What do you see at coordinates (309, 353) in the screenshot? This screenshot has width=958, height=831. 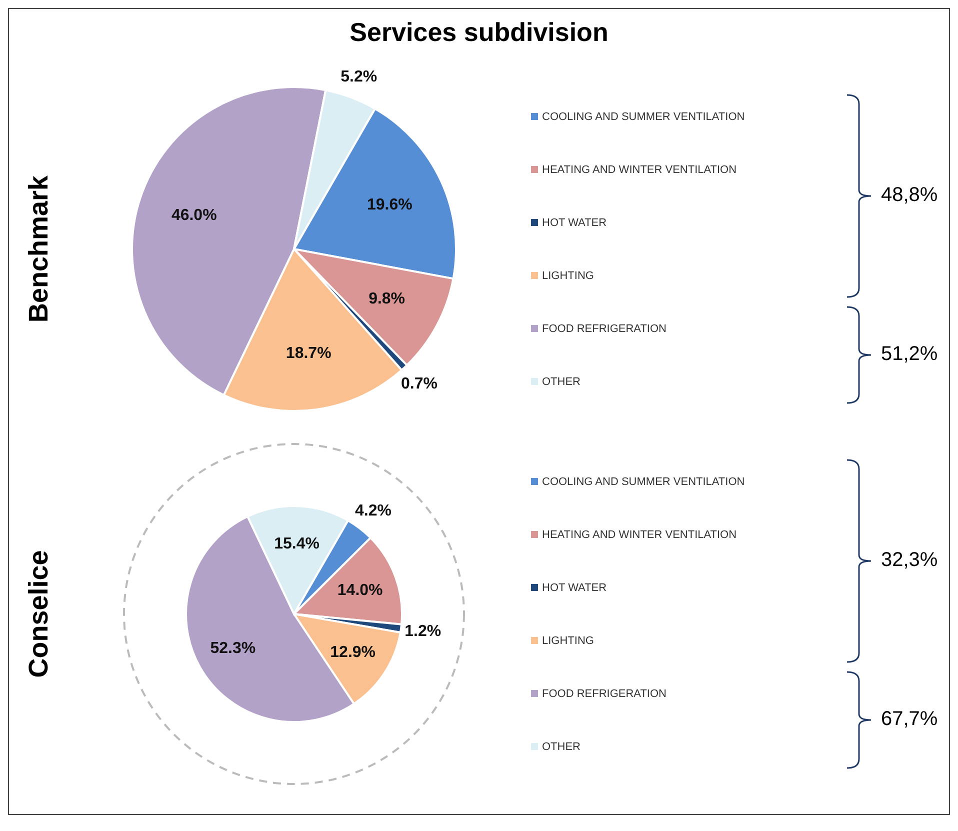 I see `data-label: 18.7%` at bounding box center [309, 353].